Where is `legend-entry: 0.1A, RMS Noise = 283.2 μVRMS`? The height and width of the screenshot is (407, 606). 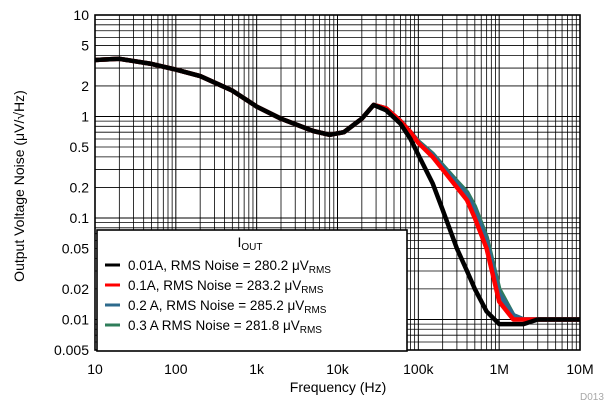 legend-entry: 0.1A, RMS Noise = 283.2 μVRMS is located at coordinates (226, 287).